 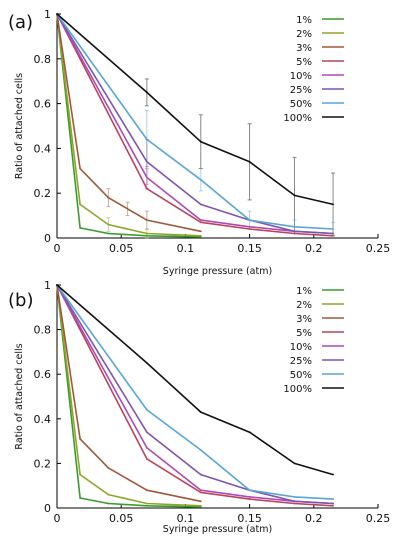 What do you see at coordinates (217, 271) in the screenshot?
I see `x-axis-label: Syringe pressure (atm)` at bounding box center [217, 271].